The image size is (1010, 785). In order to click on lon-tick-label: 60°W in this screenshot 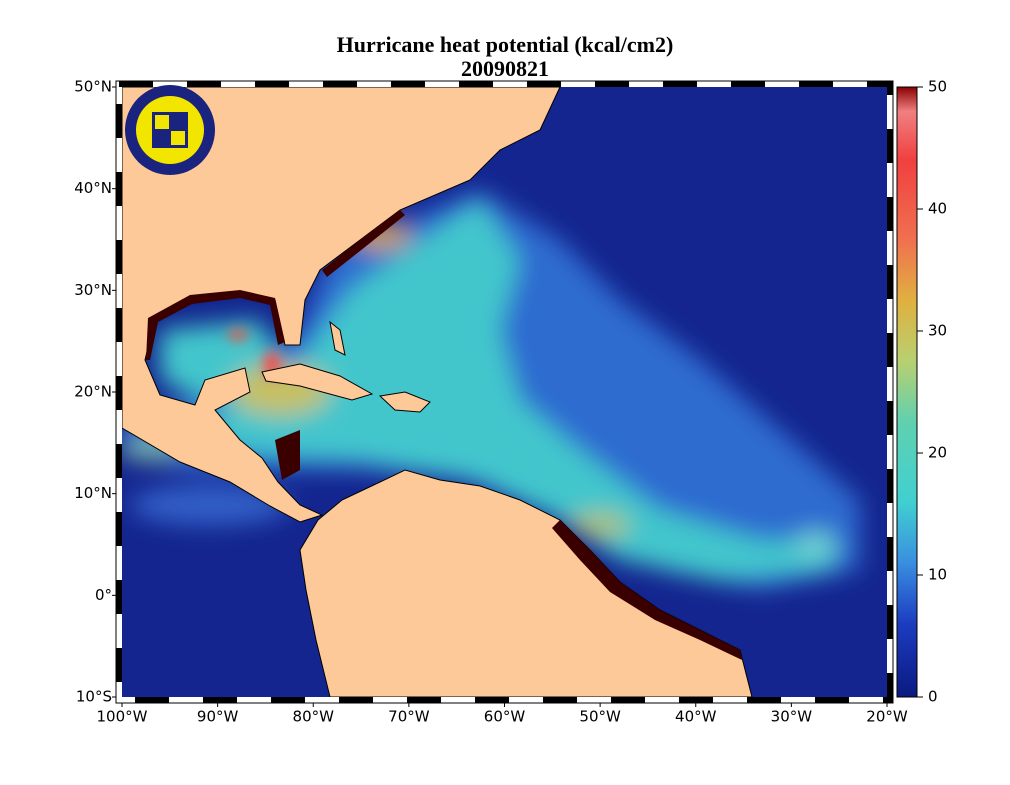, I will do `click(505, 717)`.